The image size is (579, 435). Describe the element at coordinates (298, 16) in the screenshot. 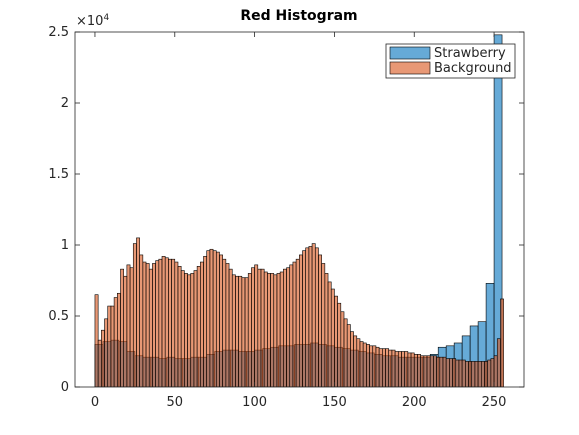

I see `chart-title: Red Histogram` at that location.